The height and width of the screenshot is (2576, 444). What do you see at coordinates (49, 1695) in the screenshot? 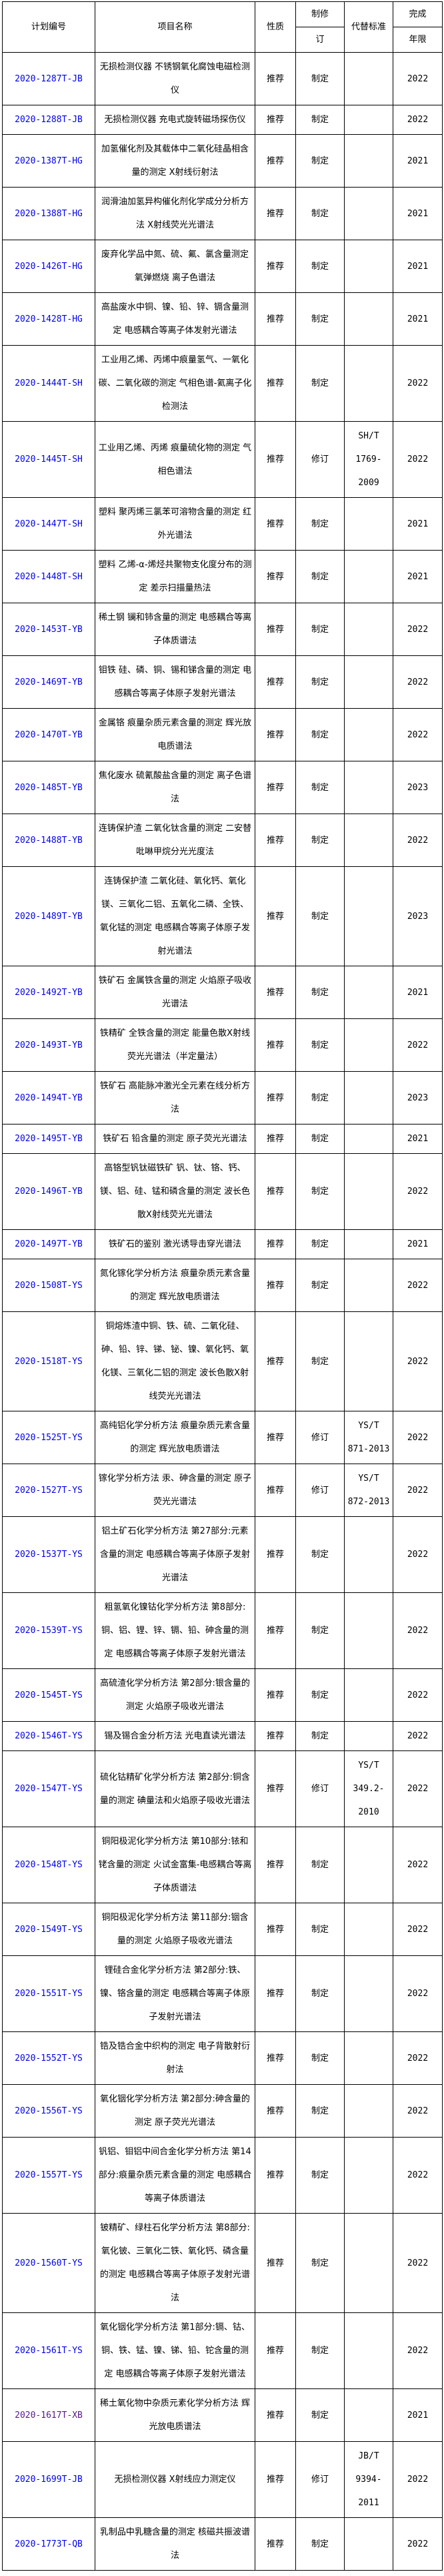
I see `plan-no-link: 2020-1545T-YS` at bounding box center [49, 1695].